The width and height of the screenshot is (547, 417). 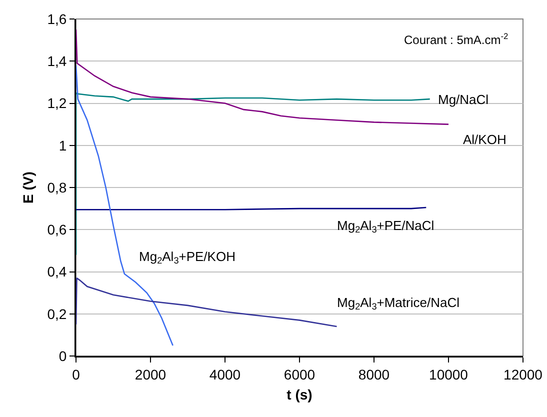 What do you see at coordinates (374, 374) in the screenshot?
I see `x-tick-label: 8000` at bounding box center [374, 374].